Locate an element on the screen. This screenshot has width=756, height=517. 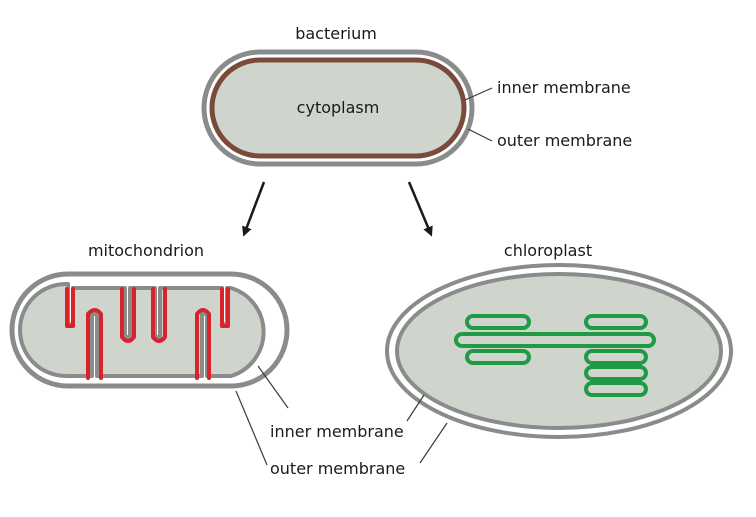
chloroplast-inner-leader-line is located at coordinates (415, 408).